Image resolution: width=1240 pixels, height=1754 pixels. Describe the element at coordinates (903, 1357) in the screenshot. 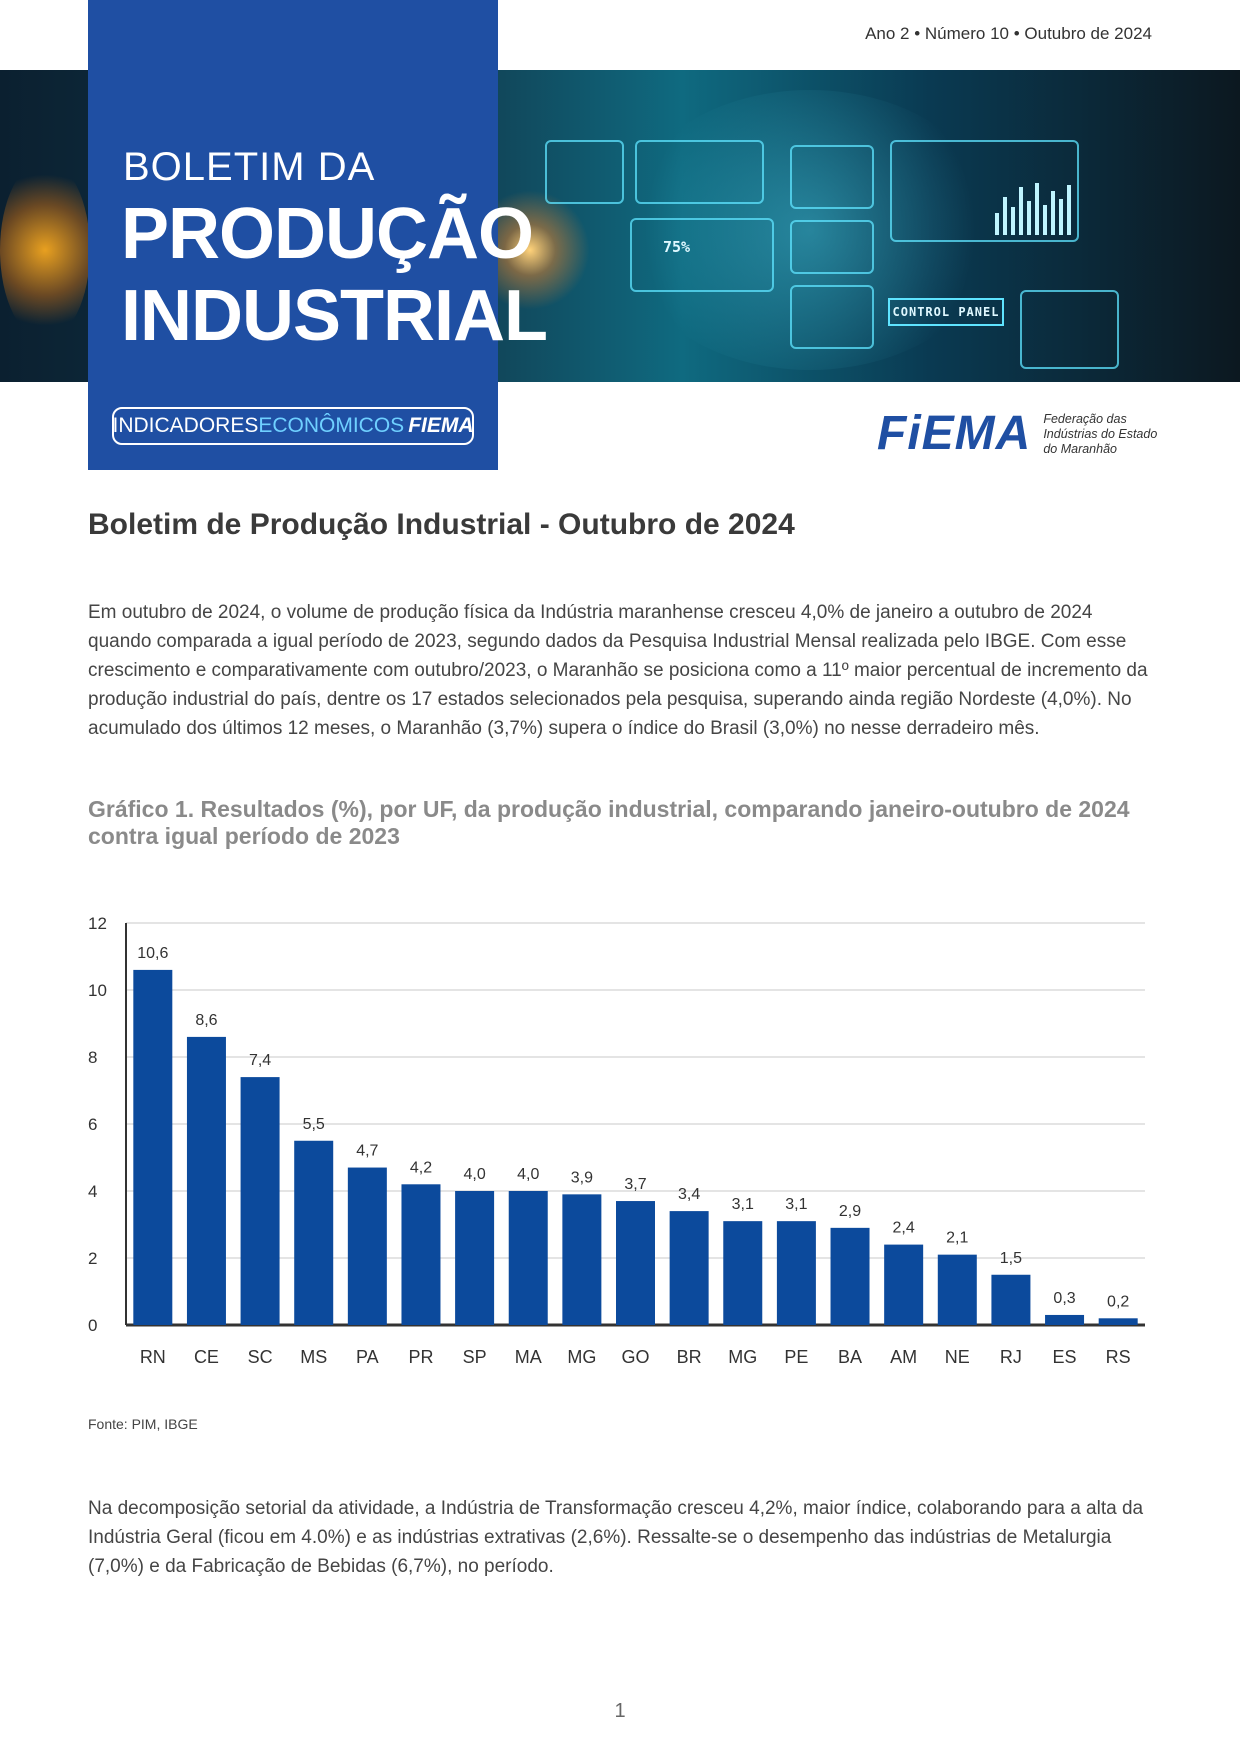

I see `x-tick-label: AM` at that location.